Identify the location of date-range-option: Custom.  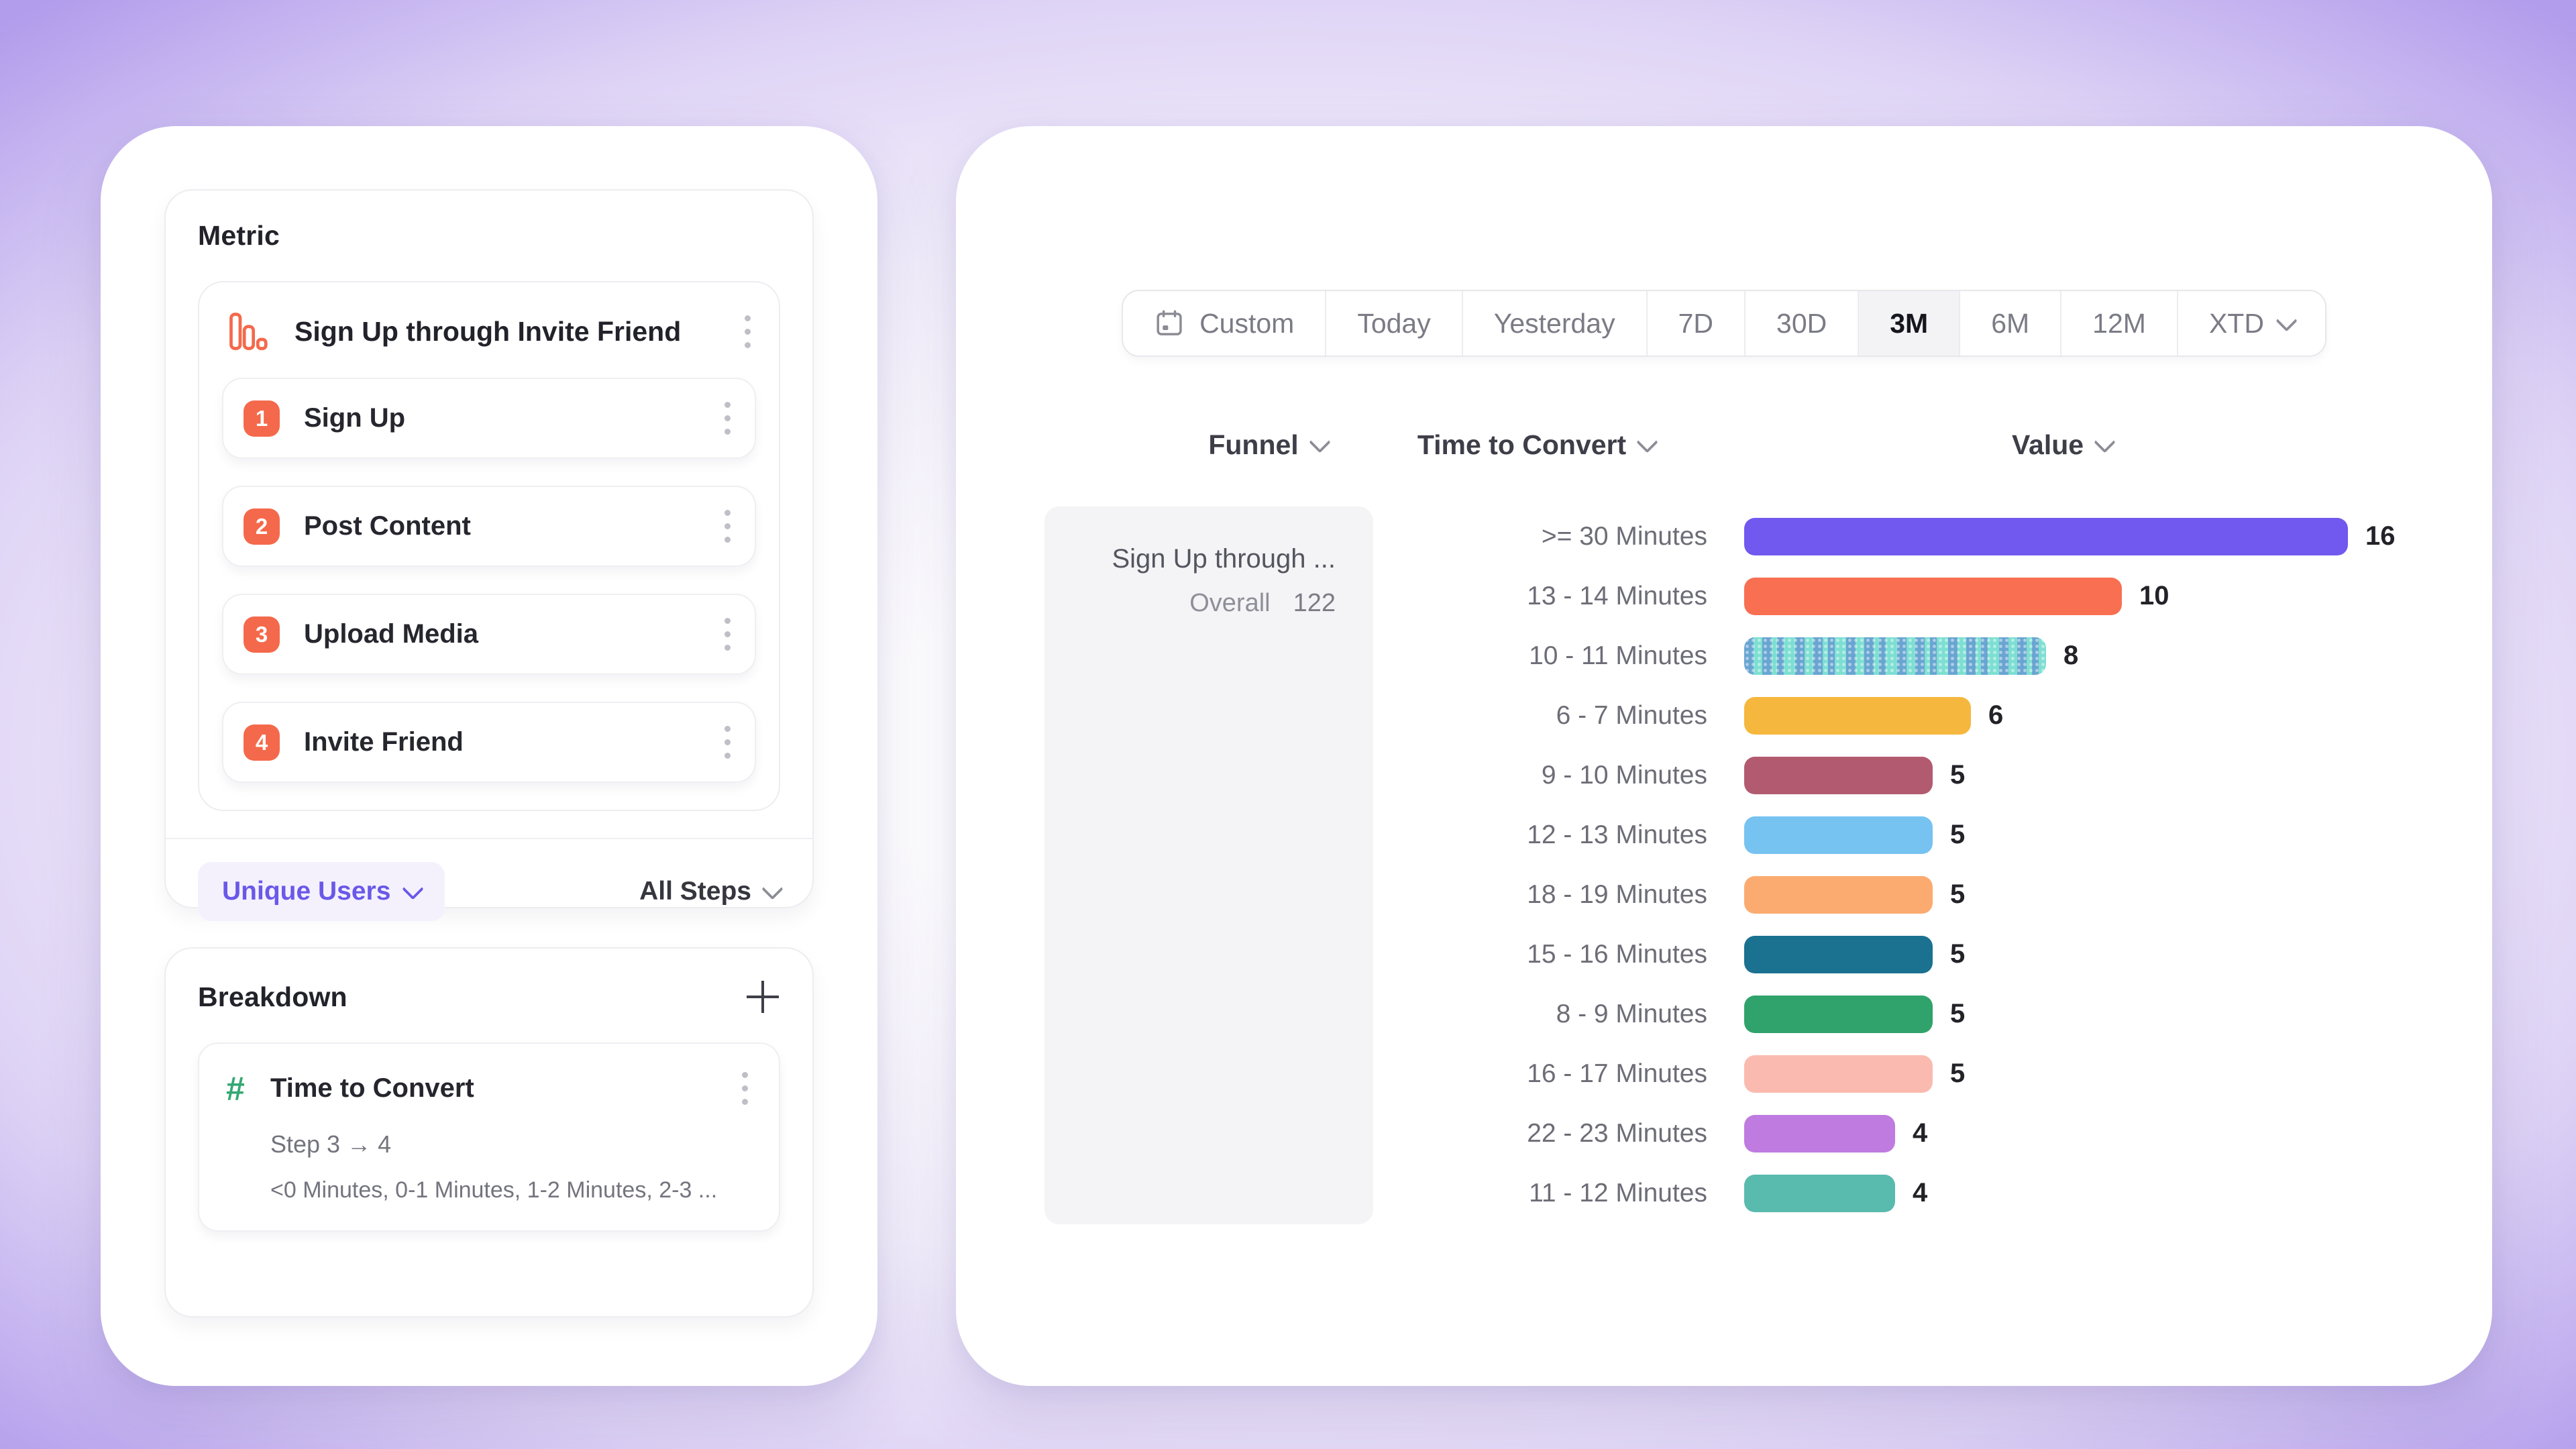
(1225, 323).